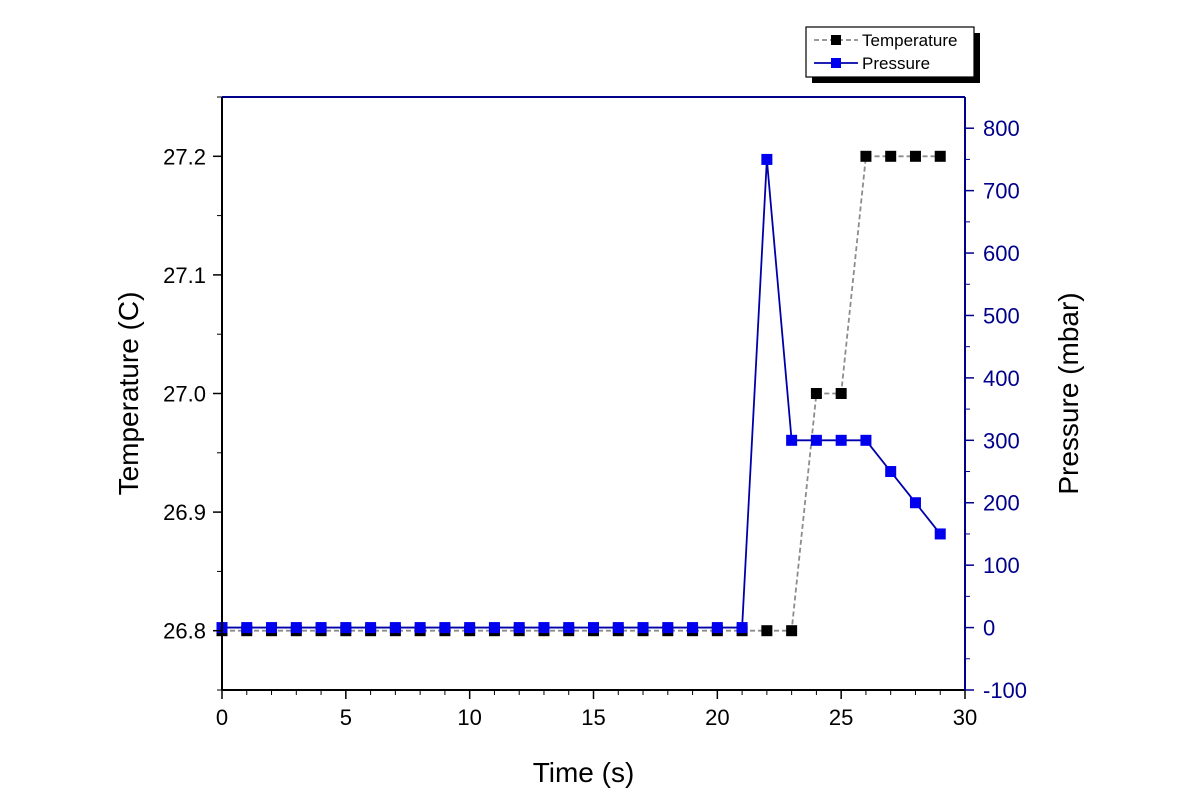 This screenshot has height=800, width=1200. Describe the element at coordinates (836, 63) in the screenshot. I see `legend-pressure-marker` at that location.